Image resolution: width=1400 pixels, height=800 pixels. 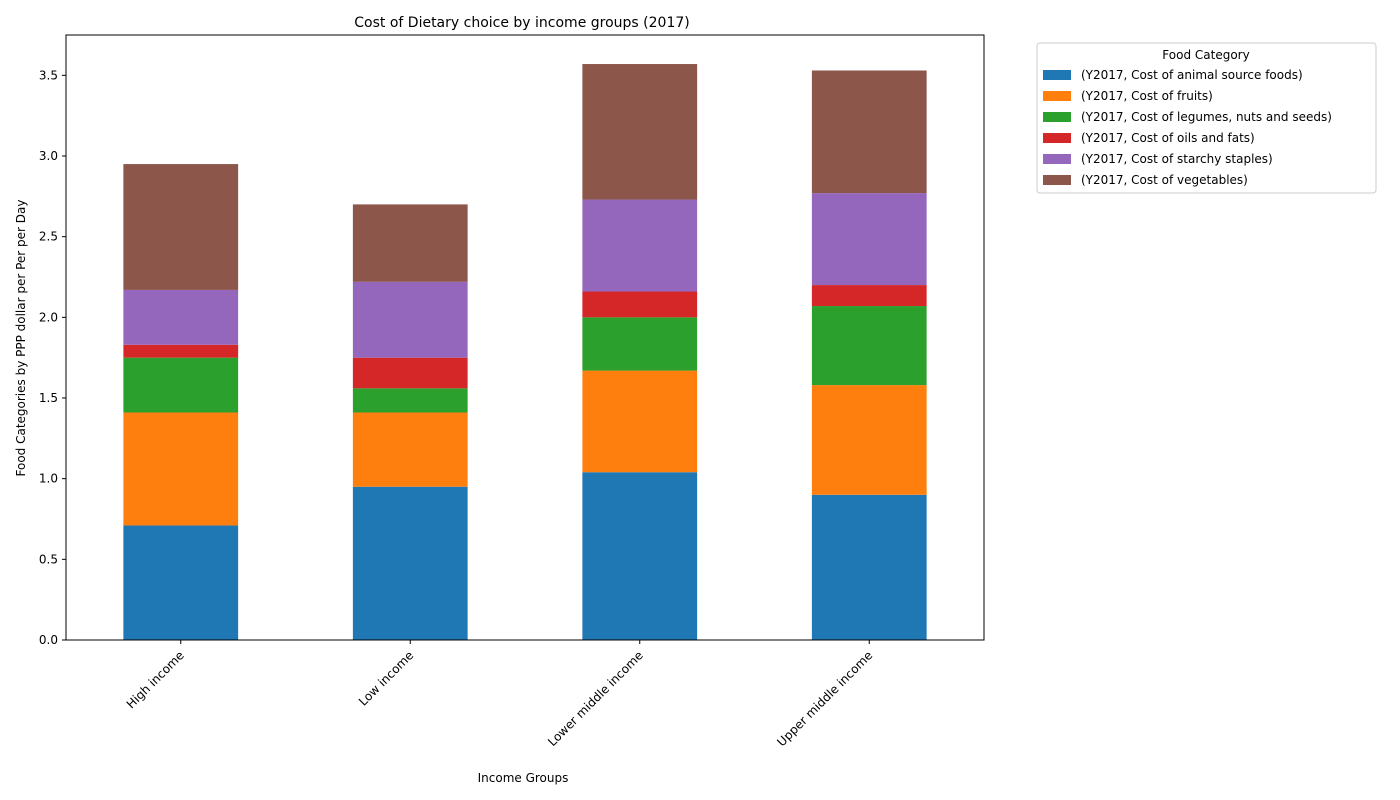 What do you see at coordinates (48, 75) in the screenshot?
I see `y-tick-label: 3.5` at bounding box center [48, 75].